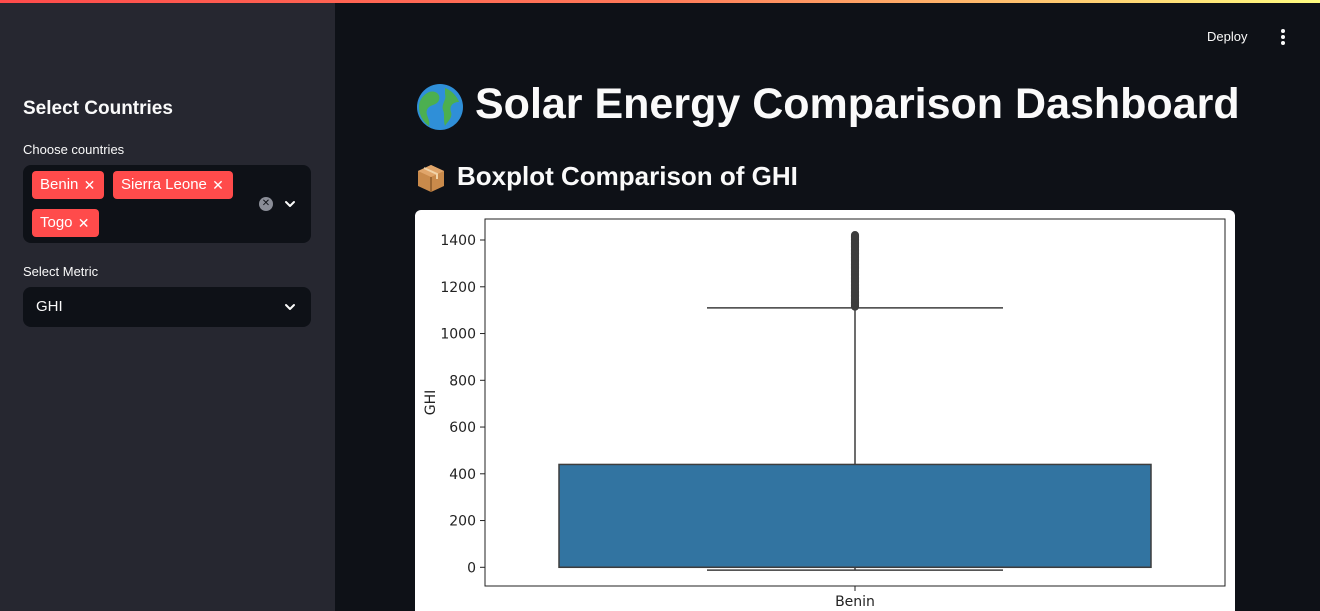  I want to click on x-tick-label: Benin, so click(855, 602).